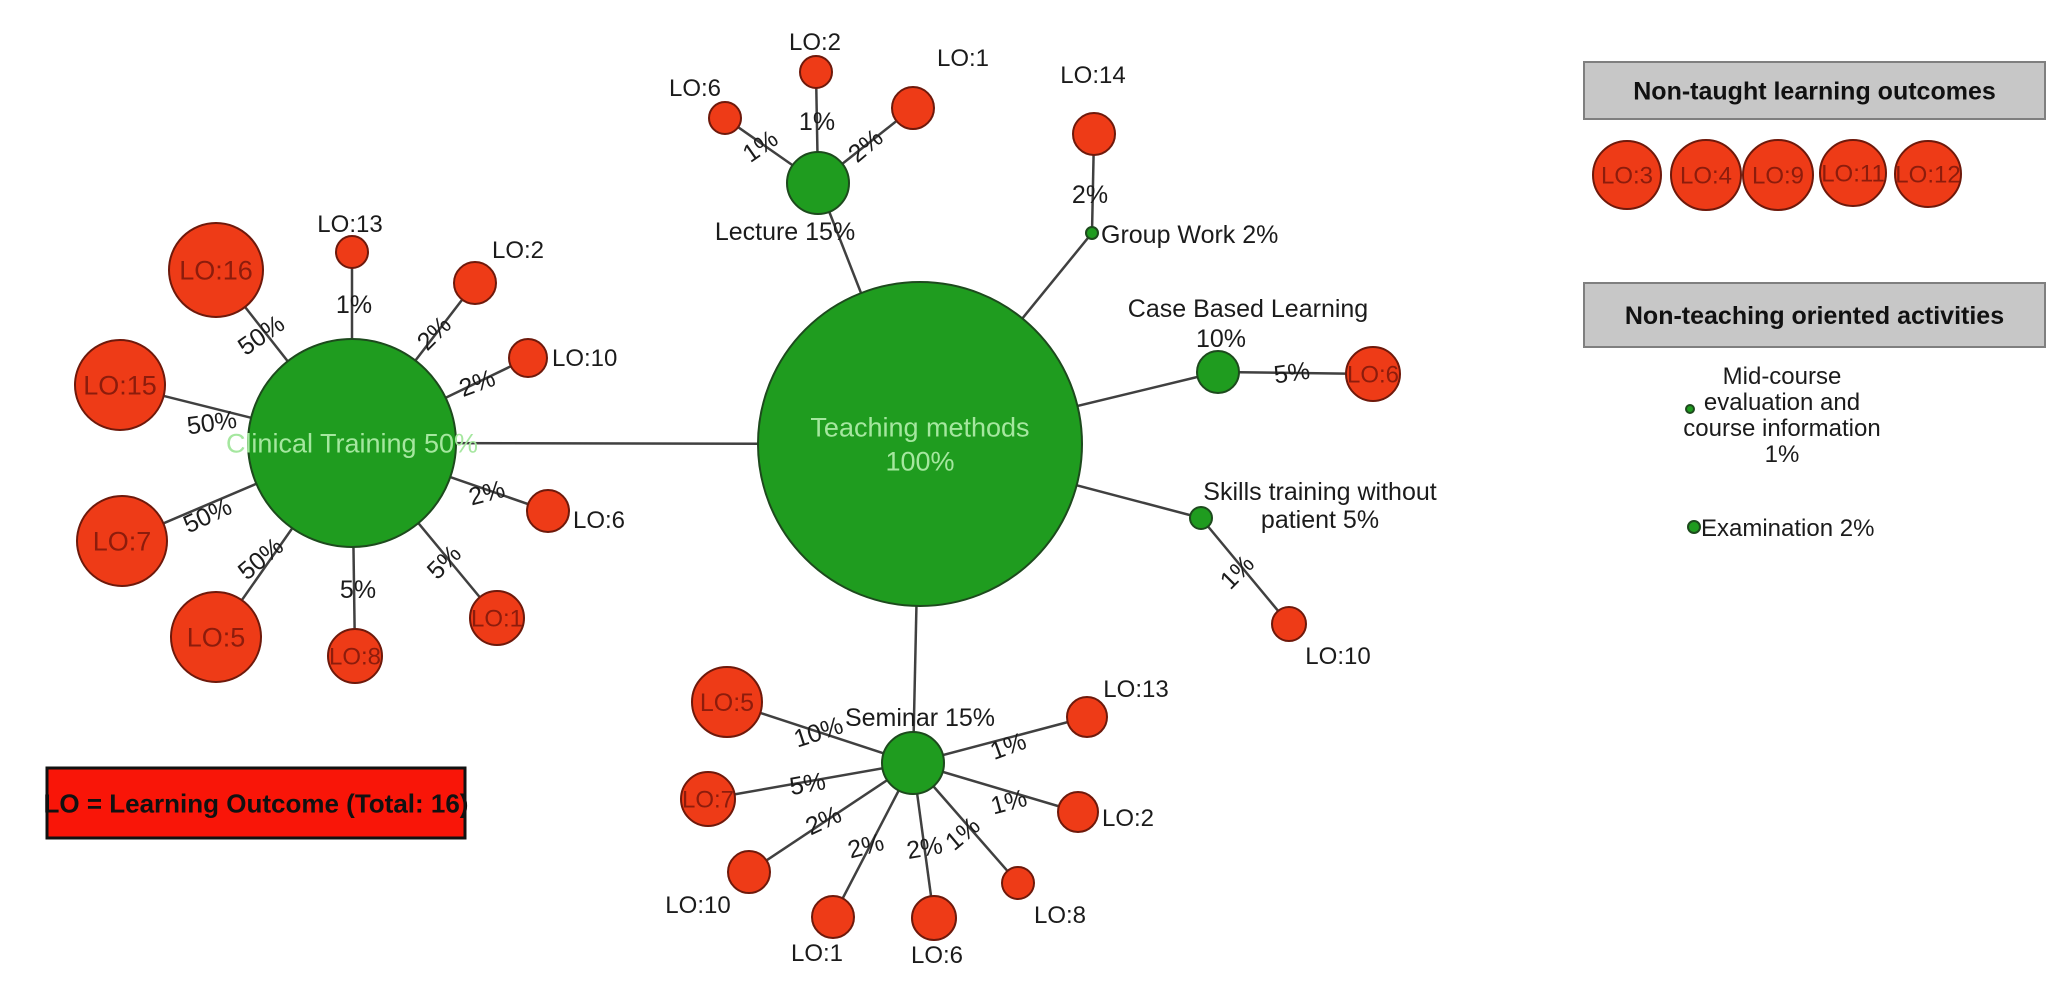 This screenshot has height=1001, width=2059. What do you see at coordinates (963, 834) in the screenshot?
I see `edge-label-seminar-s8: 1%` at bounding box center [963, 834].